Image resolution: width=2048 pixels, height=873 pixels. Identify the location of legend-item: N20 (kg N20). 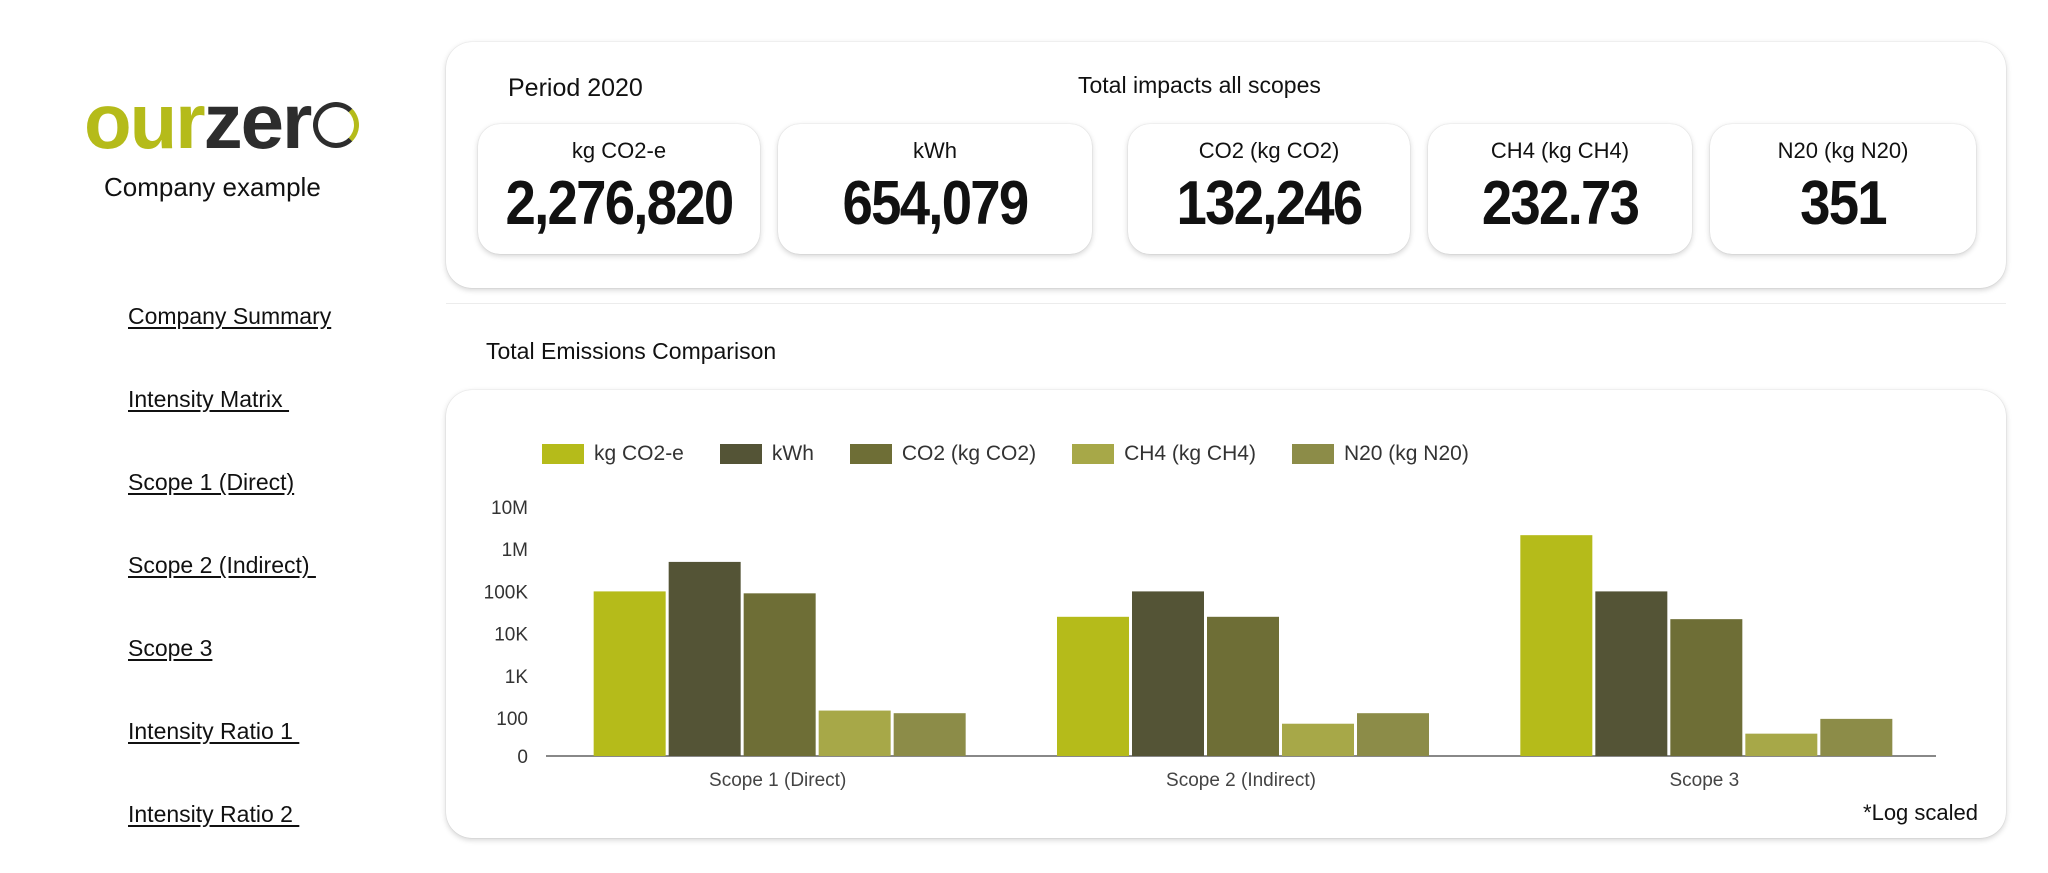
(1380, 454).